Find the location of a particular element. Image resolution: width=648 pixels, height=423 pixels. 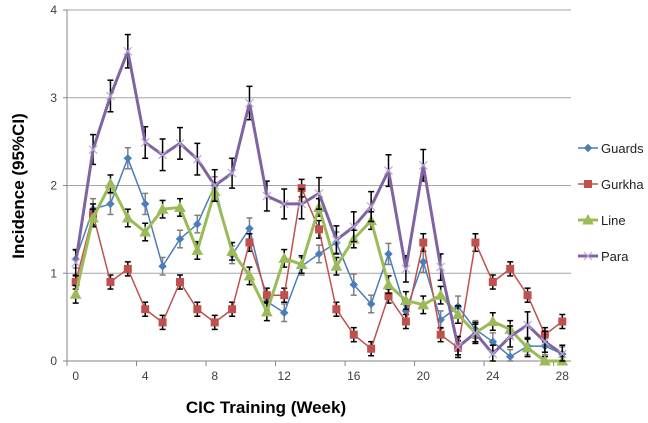

legend-item-para: Para is located at coordinates (603, 256).